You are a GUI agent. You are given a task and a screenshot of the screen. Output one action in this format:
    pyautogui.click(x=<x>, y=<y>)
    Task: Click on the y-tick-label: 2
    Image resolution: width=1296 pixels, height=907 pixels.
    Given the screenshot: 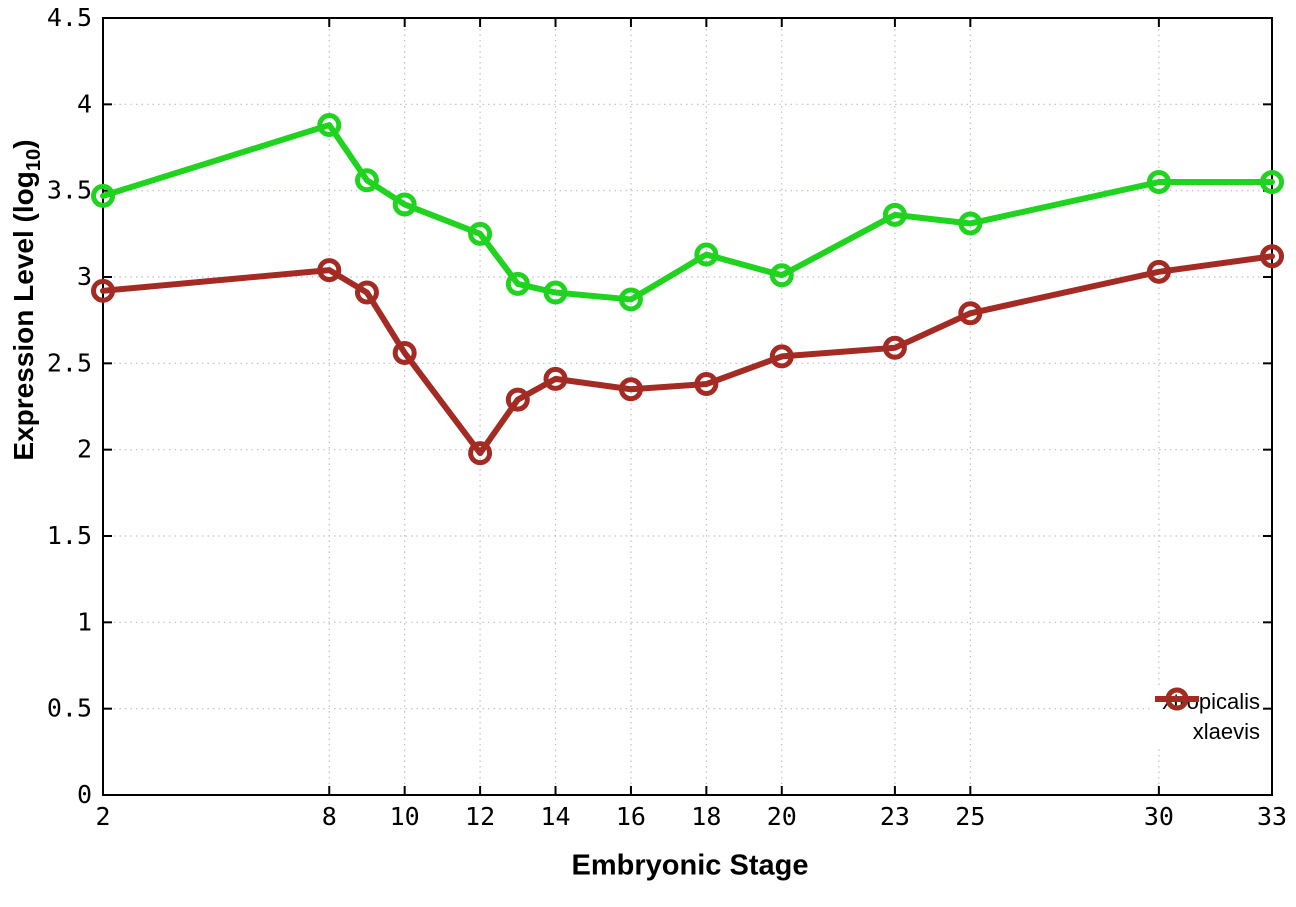 What is the action you would take?
    pyautogui.click(x=84, y=449)
    